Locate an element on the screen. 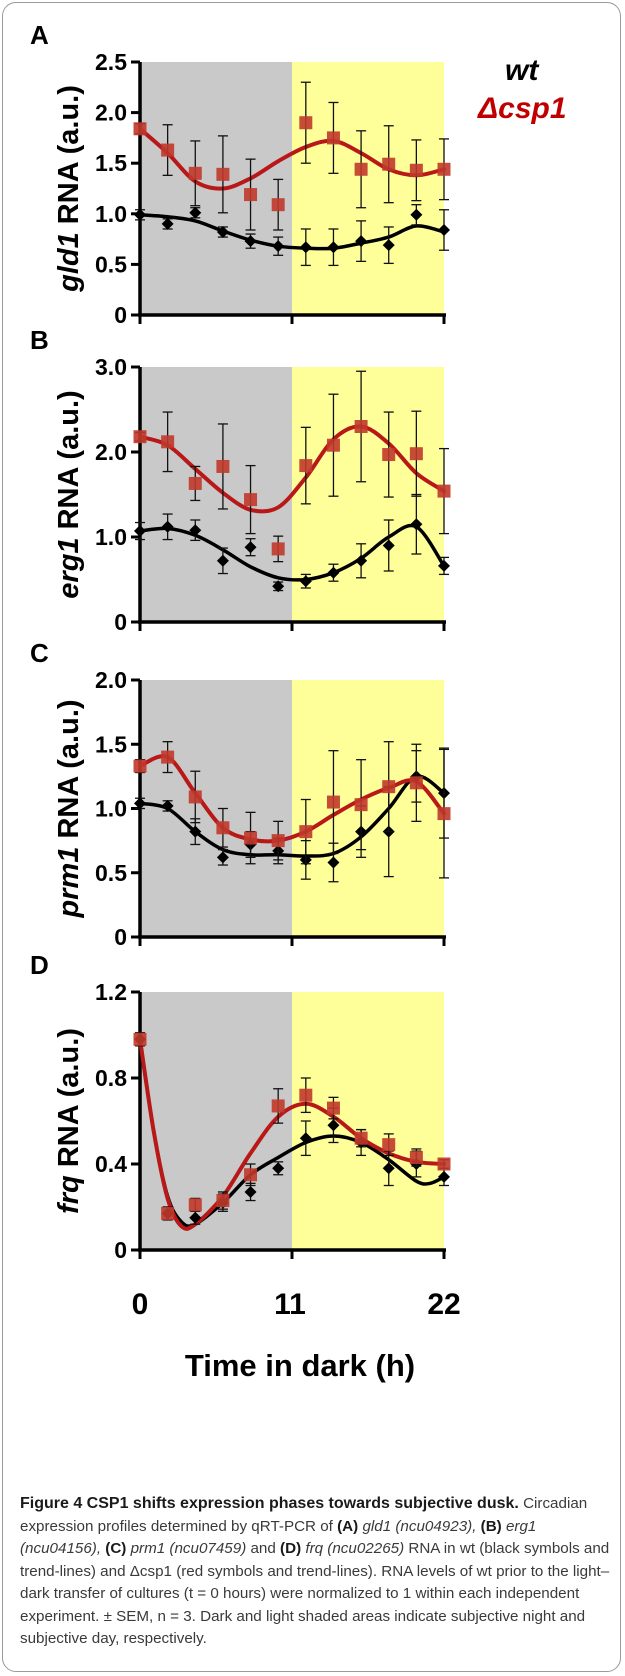 The height and width of the screenshot is (1676, 625). legend-wt: wt is located at coordinates (522, 70).